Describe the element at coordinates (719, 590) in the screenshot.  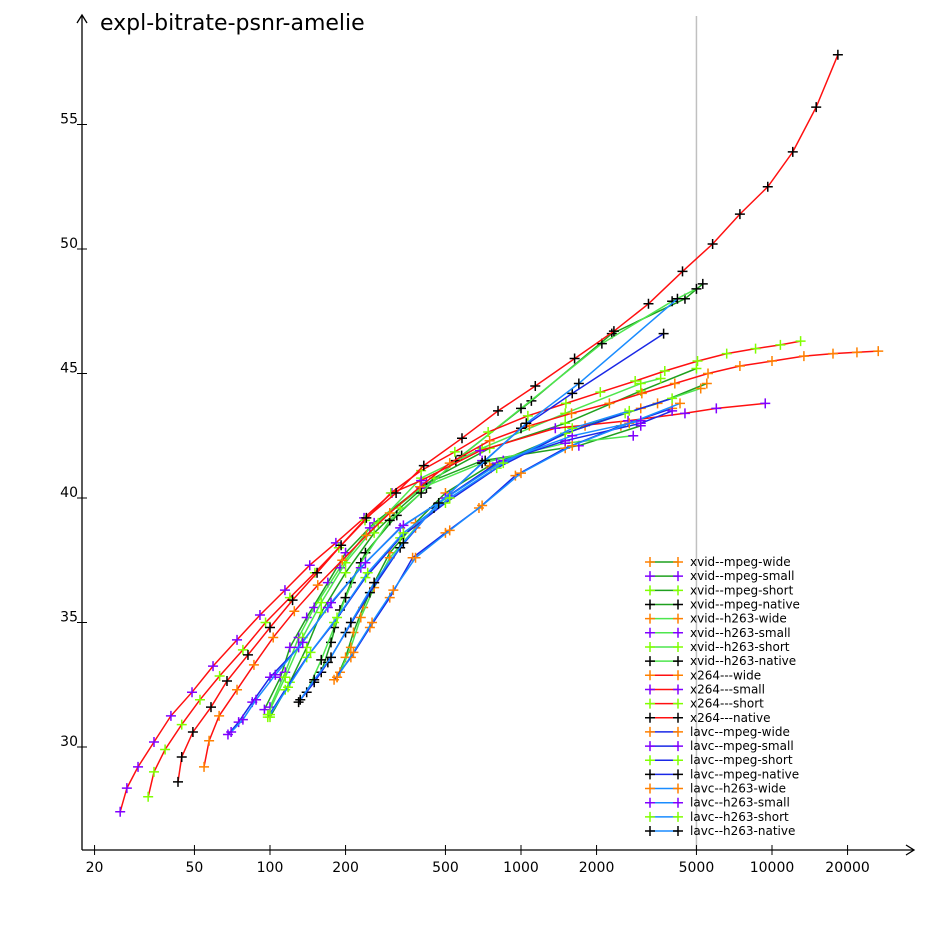
I see `legend-item: xvid--mpeg-short` at that location.